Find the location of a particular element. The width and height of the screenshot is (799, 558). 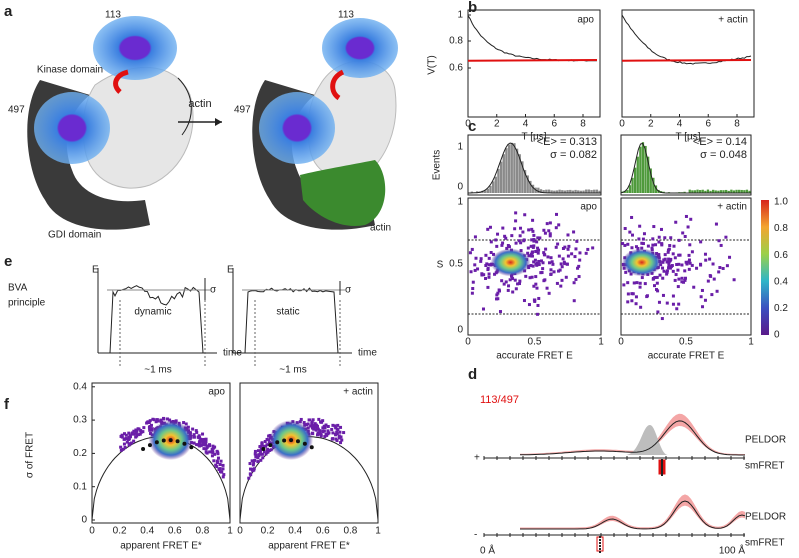

panel-label: d is located at coordinates (472, 374).